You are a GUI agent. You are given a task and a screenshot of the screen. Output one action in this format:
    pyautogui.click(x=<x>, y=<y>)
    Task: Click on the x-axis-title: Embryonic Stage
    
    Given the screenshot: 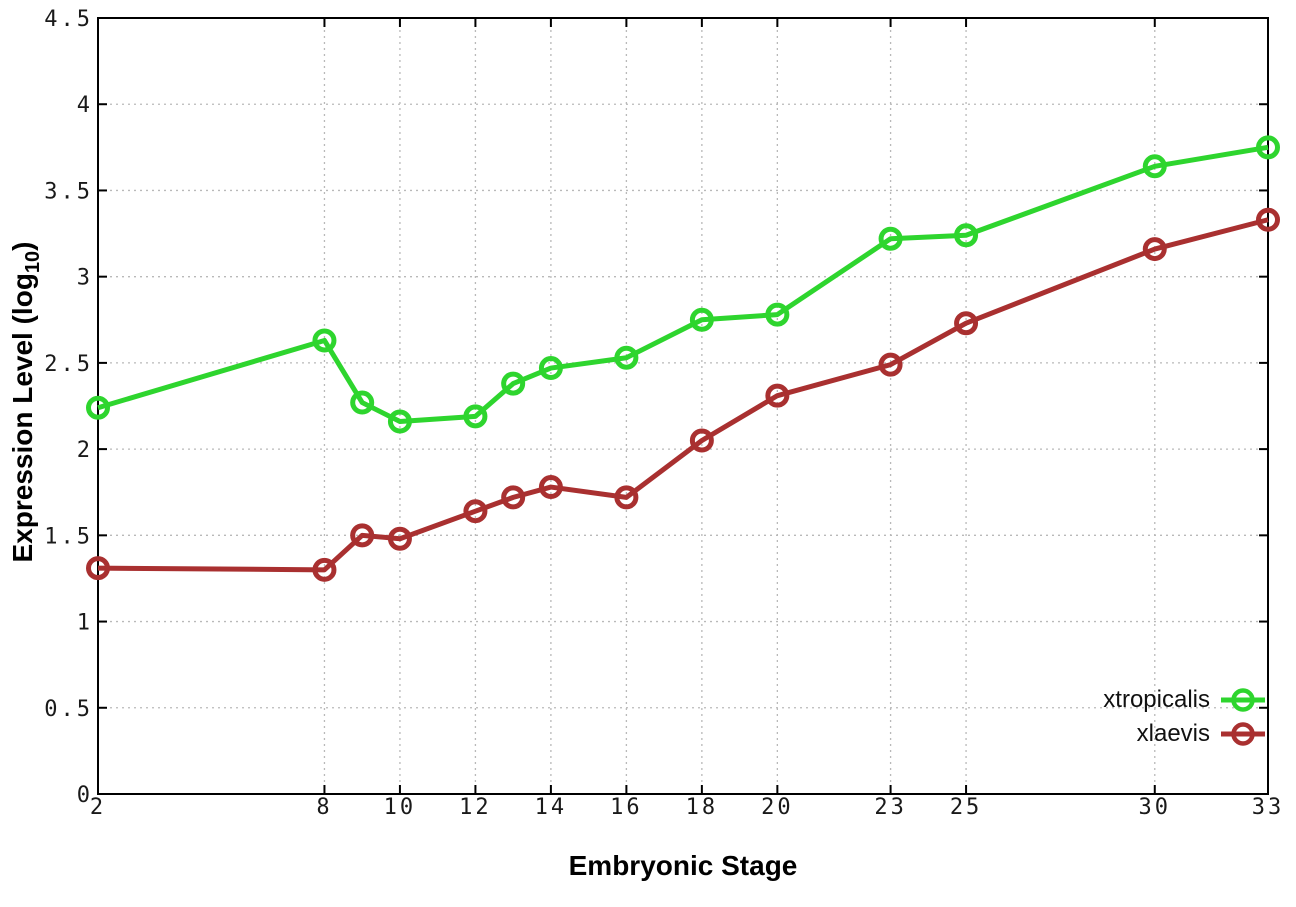 What is the action you would take?
    pyautogui.click(x=683, y=865)
    